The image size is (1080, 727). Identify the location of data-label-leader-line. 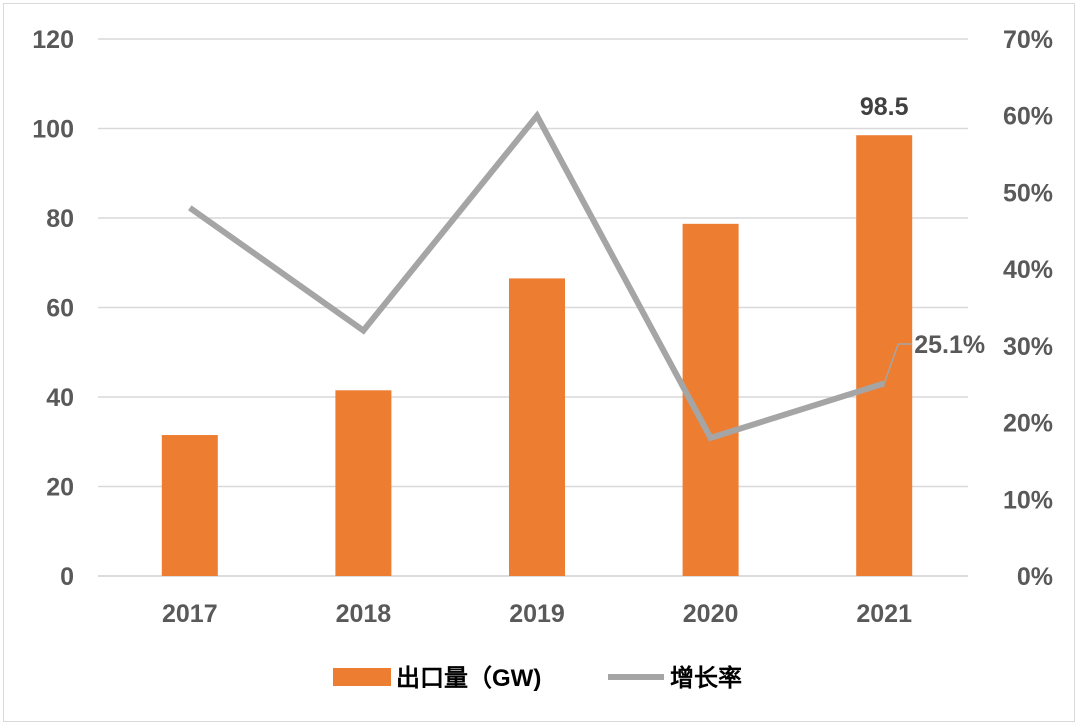
(898, 363).